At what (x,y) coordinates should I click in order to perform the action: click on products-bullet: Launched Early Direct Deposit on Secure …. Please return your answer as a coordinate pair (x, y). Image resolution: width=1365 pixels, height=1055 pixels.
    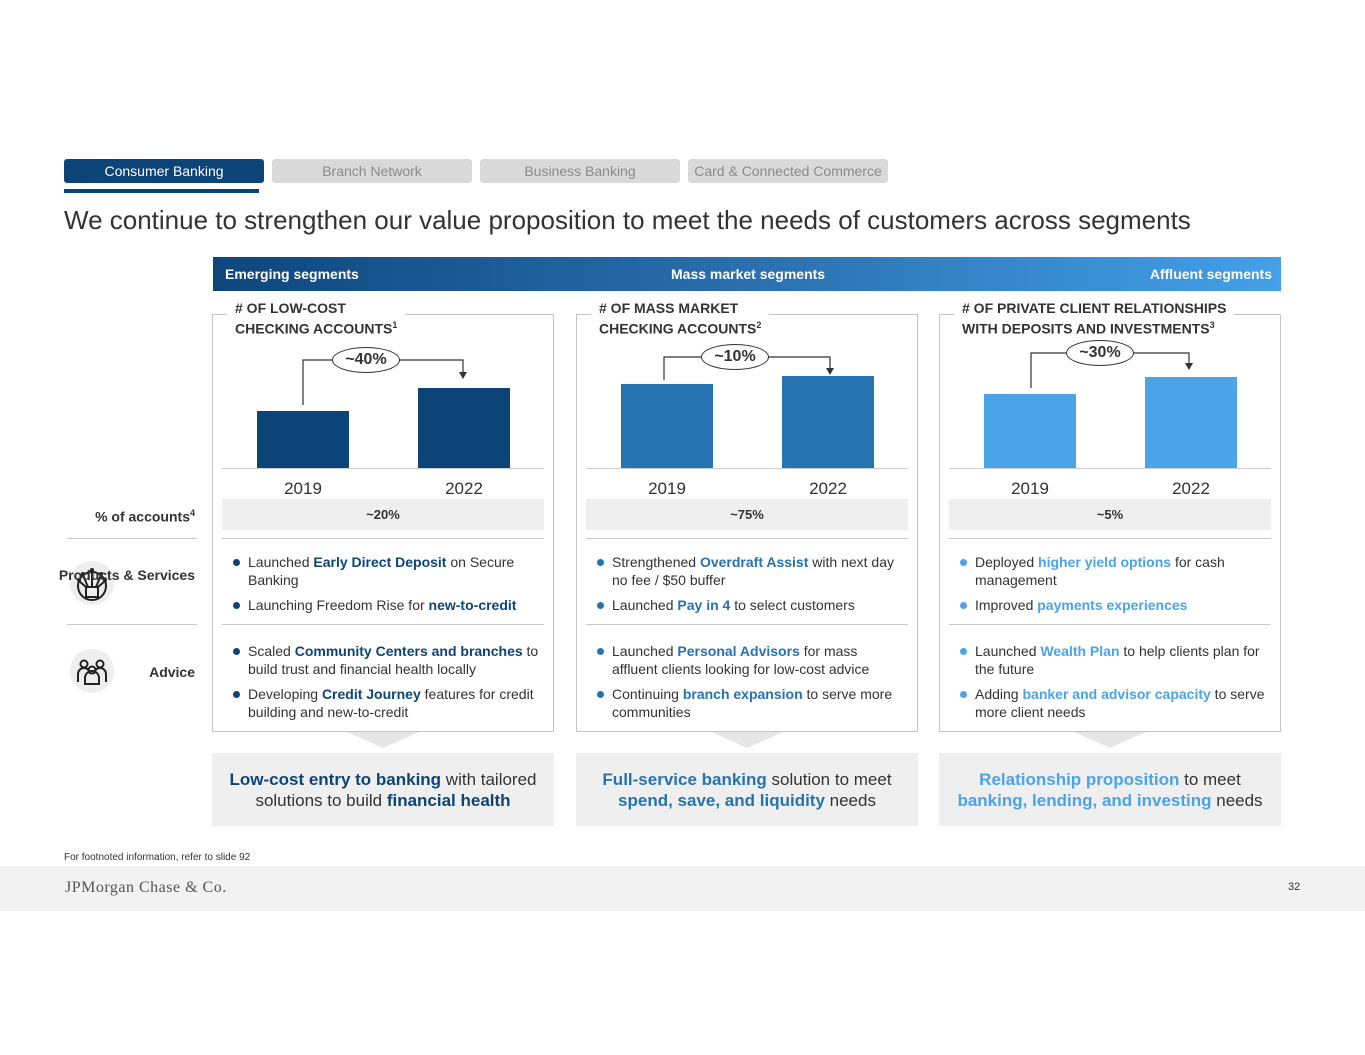
    Looking at the image, I should click on (381, 571).